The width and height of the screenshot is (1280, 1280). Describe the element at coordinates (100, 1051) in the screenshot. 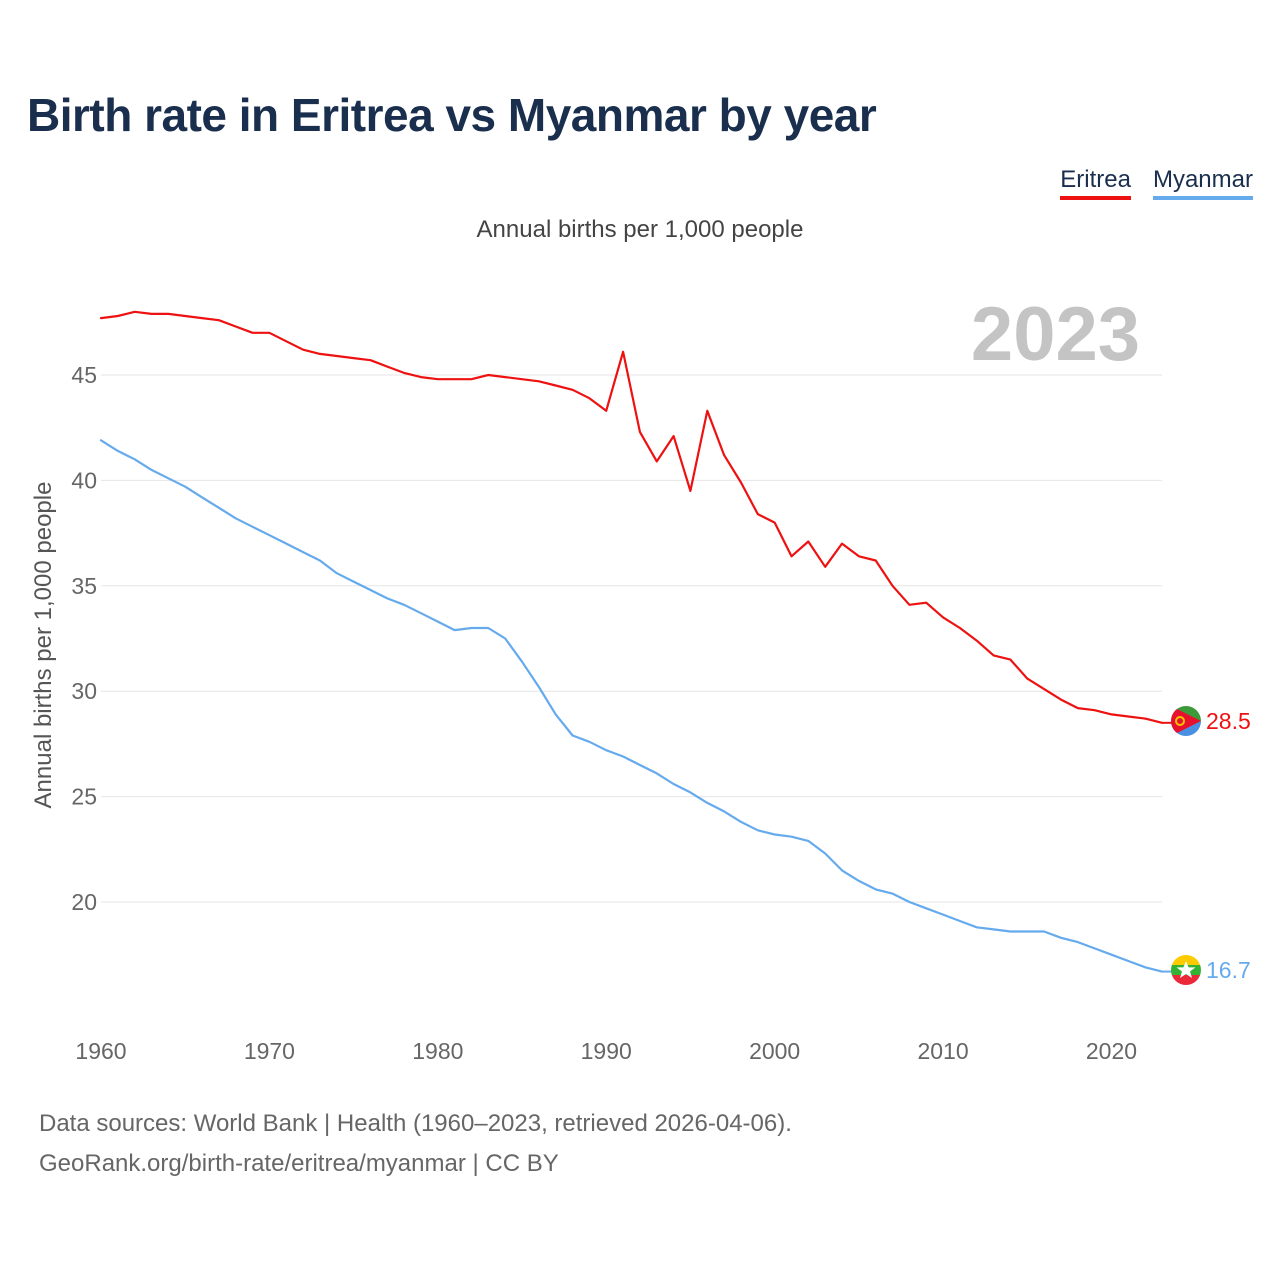

I see `x-tick-label: 1960` at that location.